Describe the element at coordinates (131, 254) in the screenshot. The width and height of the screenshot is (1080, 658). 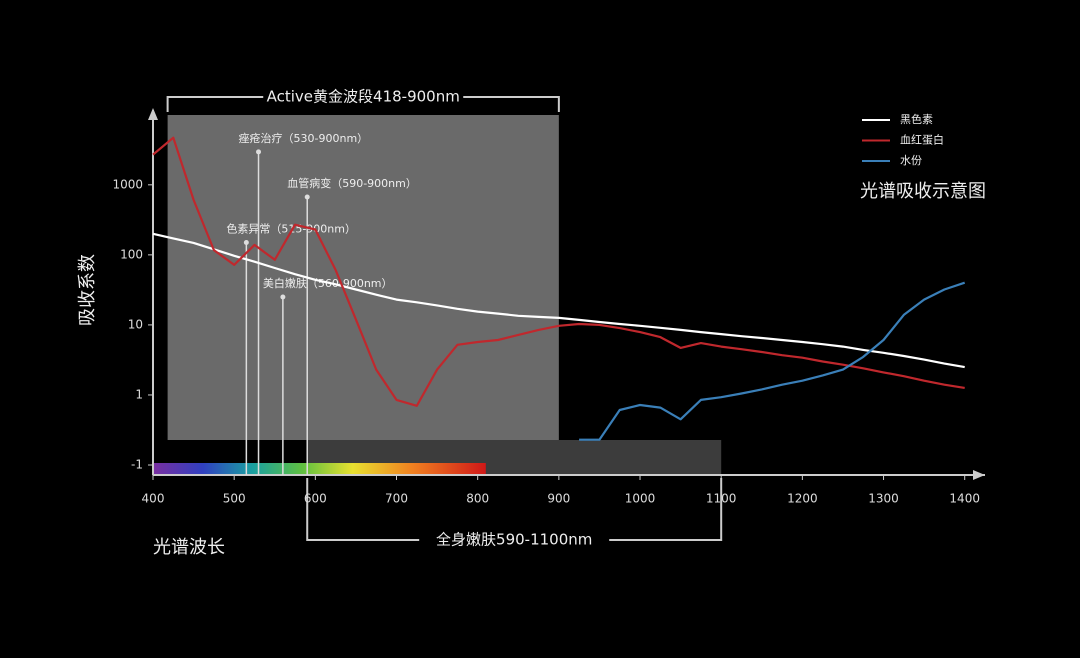
I see `y-tick-label: 100` at that location.